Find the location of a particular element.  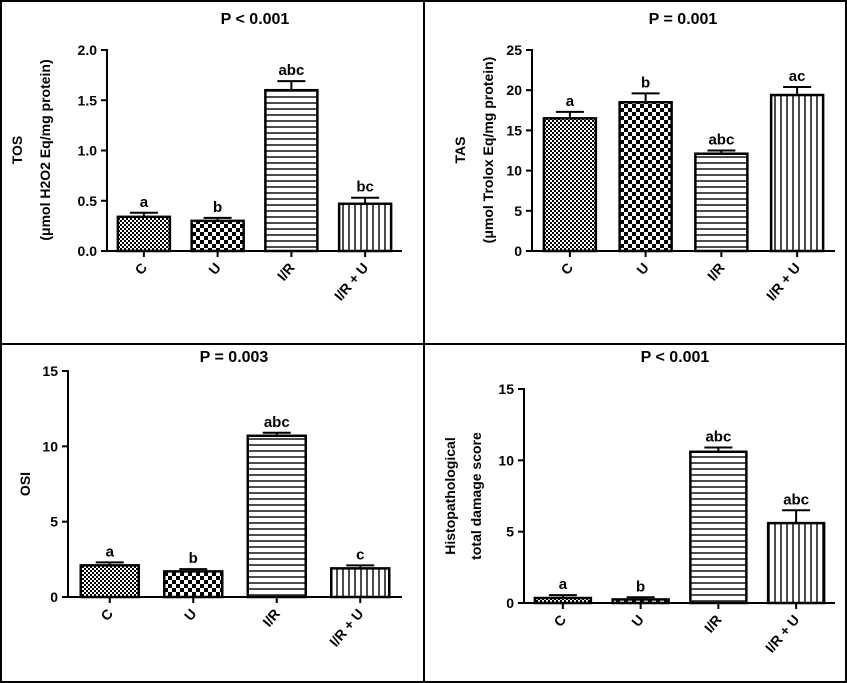

y-tick-label: 1.0 is located at coordinates (88, 151).